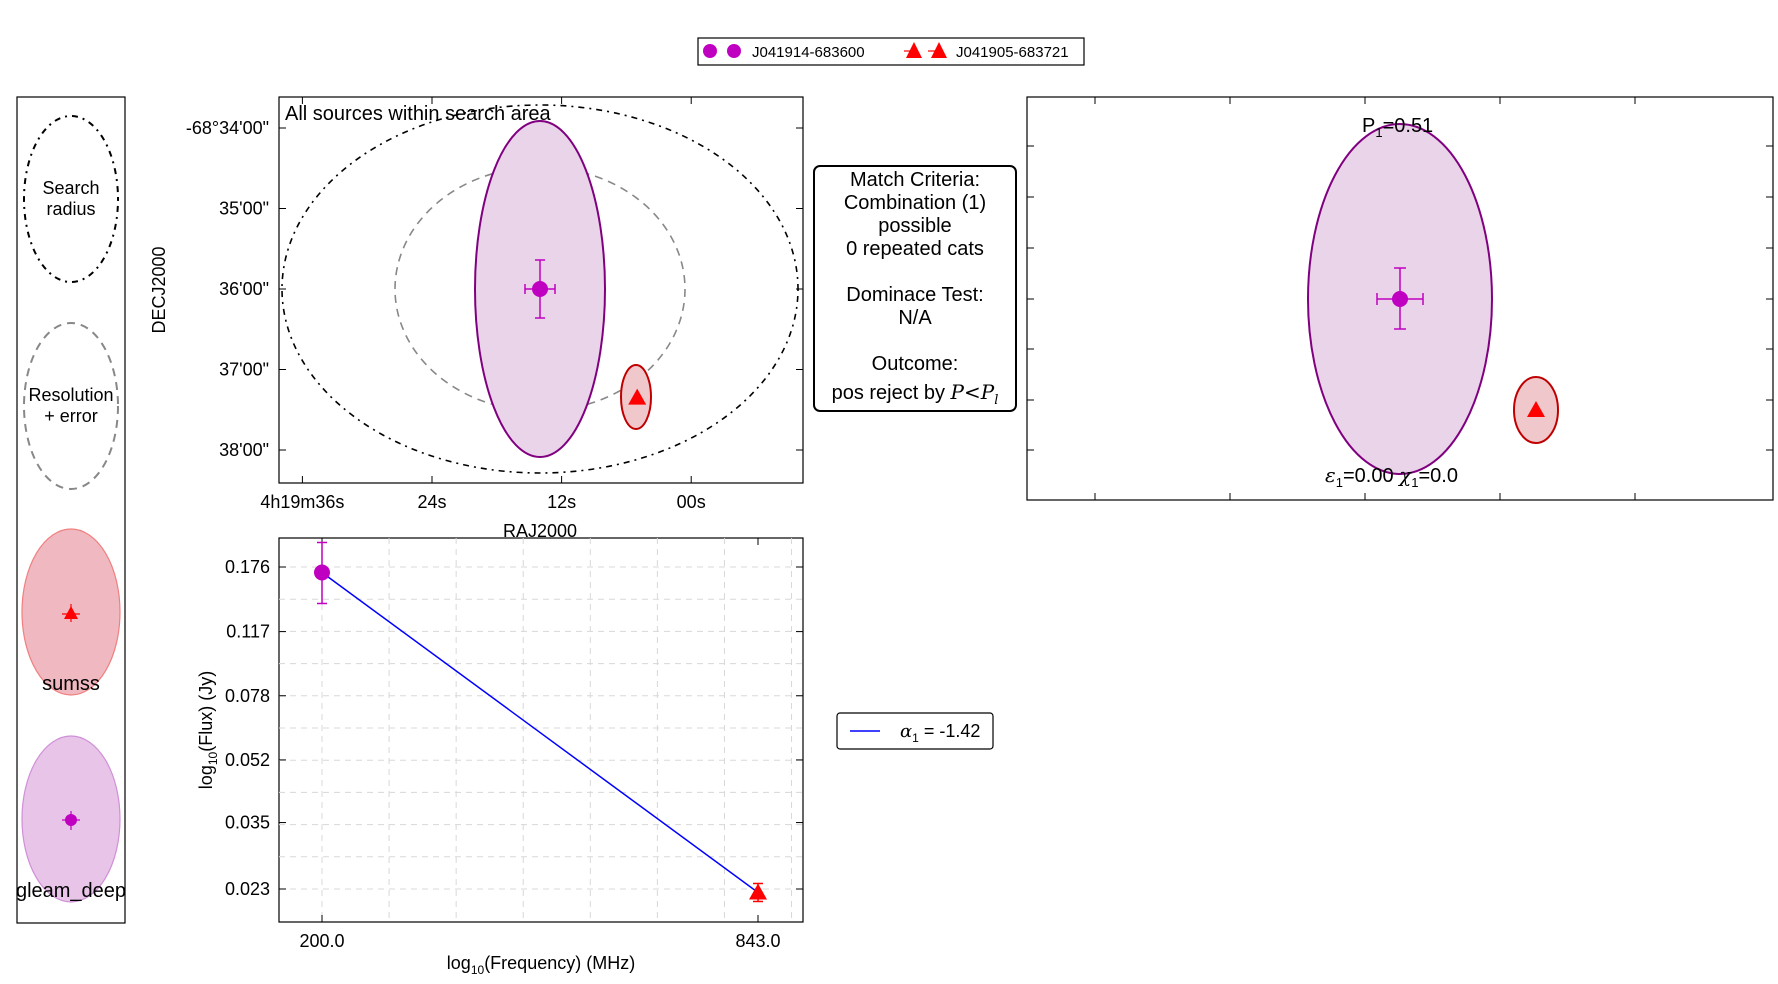 This screenshot has height=984, width=1778. What do you see at coordinates (247, 696) in the screenshot?
I see `sed-ytick-label: 0.078` at bounding box center [247, 696].